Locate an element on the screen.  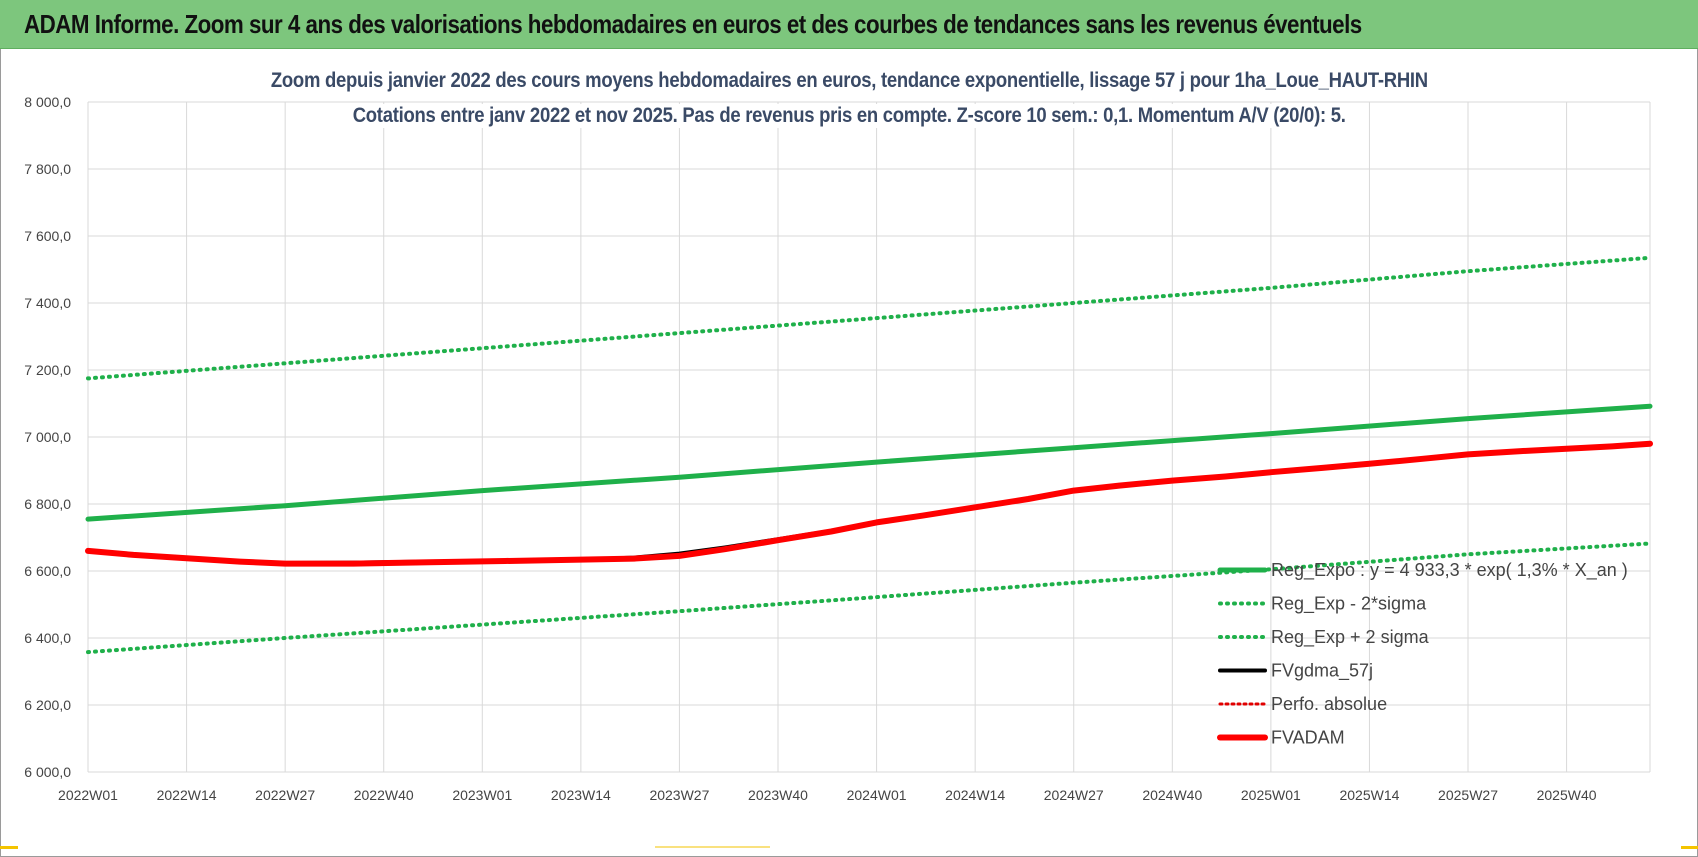
legend-label-1: Reg_Exp - 2*sigma is located at coordinates (1349, 604).